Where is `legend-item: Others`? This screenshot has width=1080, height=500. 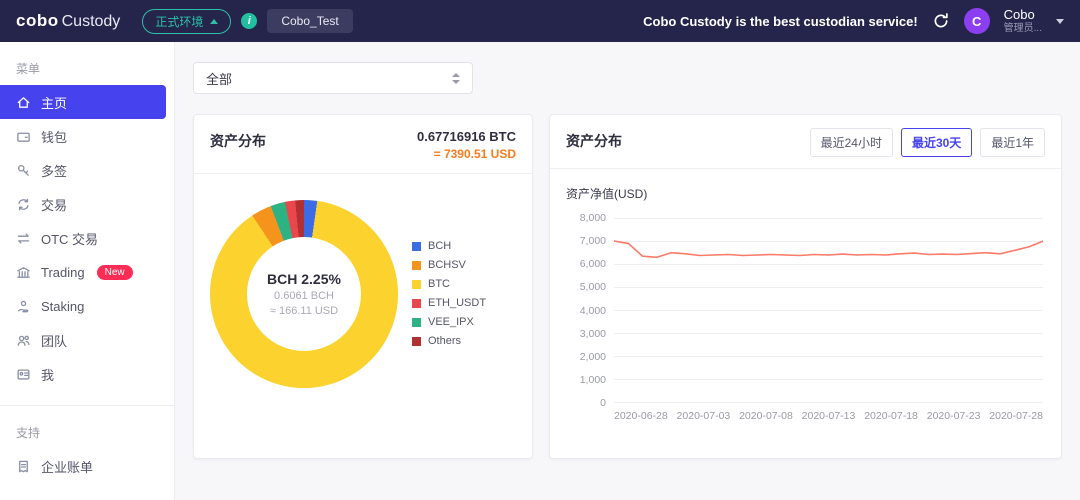 legend-item: Others is located at coordinates (449, 341).